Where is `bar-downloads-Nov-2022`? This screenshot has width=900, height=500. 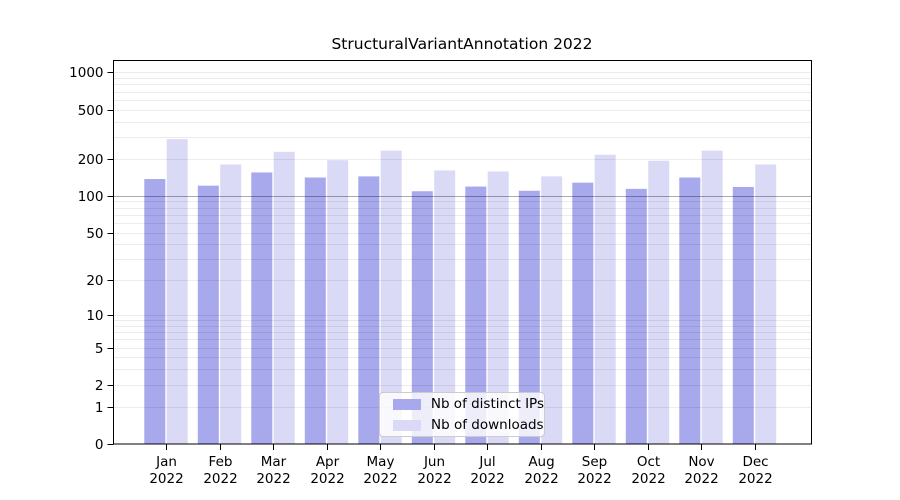 bar-downloads-Nov-2022 is located at coordinates (712, 297).